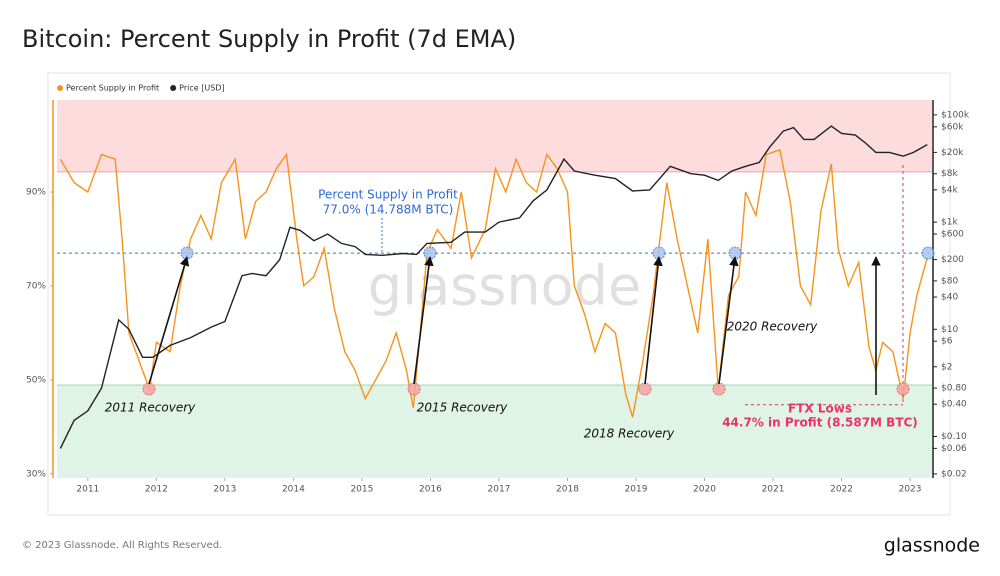  I want to click on y2-tick-label: $4k, so click(949, 190).